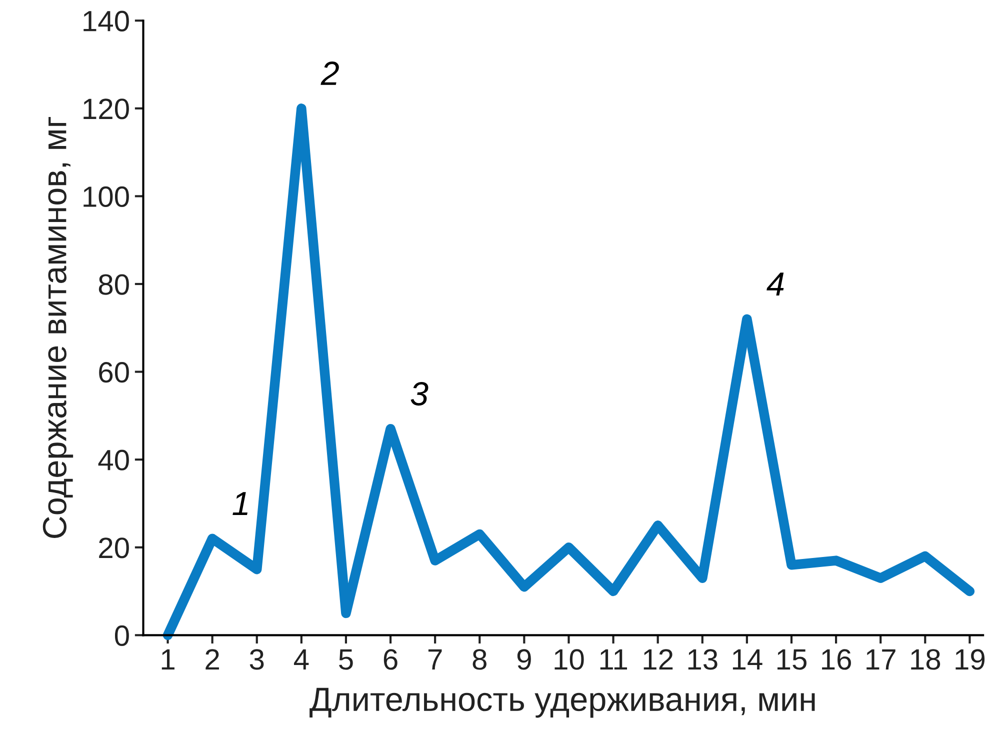 This screenshot has width=988, height=736. What do you see at coordinates (614, 659) in the screenshot?
I see `x-tick-label: 11` at bounding box center [614, 659].